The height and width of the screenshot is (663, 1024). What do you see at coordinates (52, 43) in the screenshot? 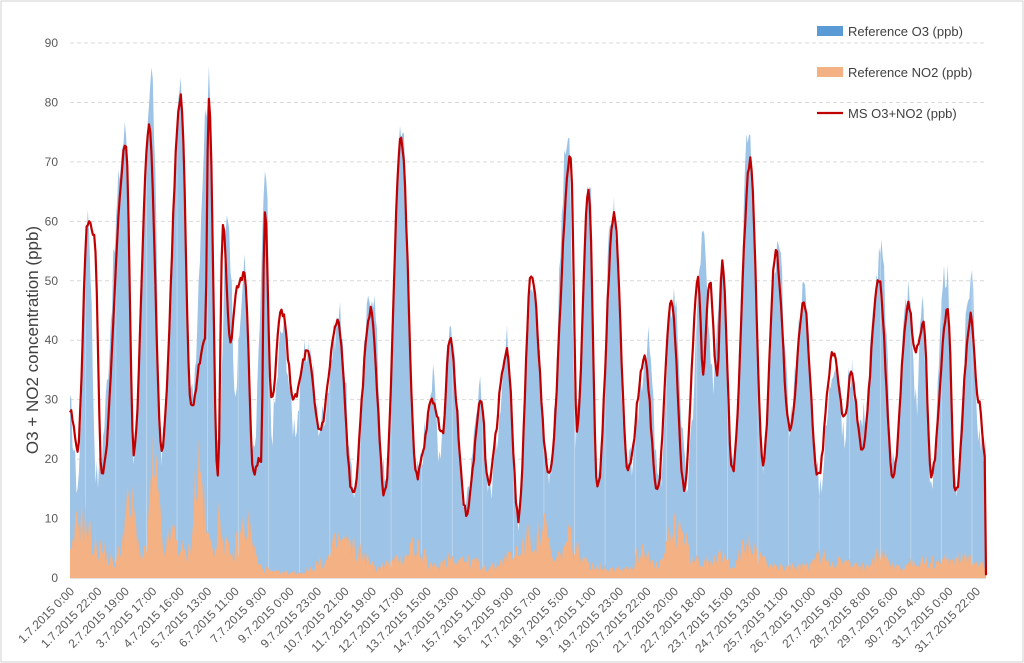
I see `y-tick-label: 90` at bounding box center [52, 43].